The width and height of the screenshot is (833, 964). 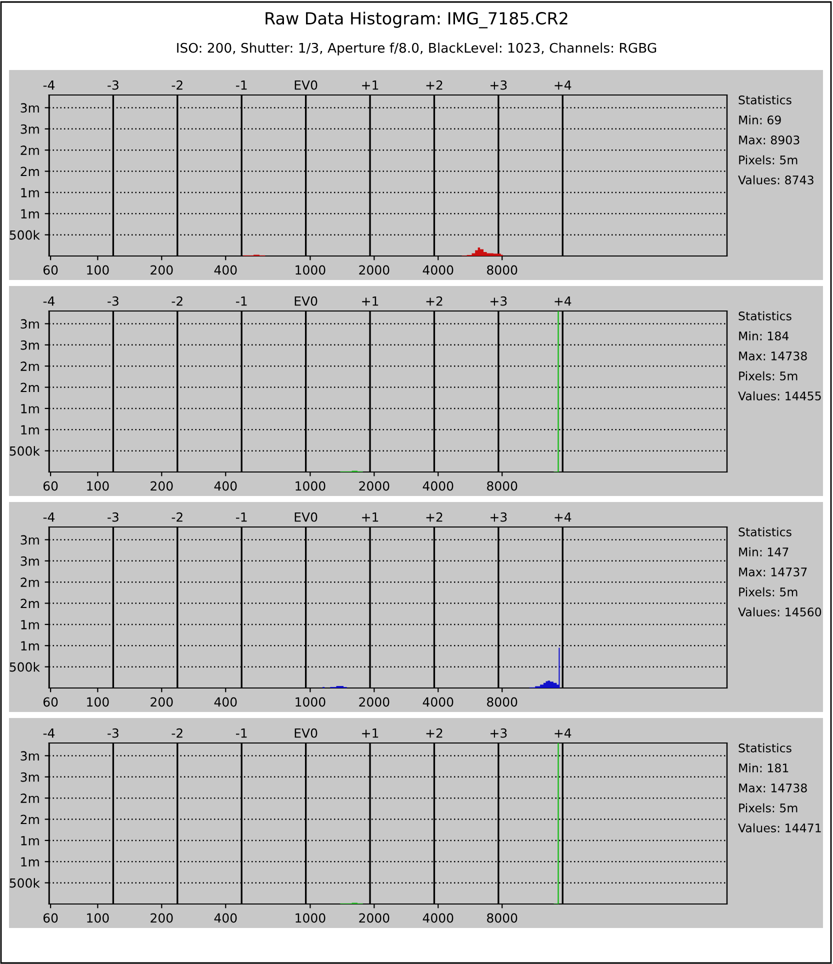 I want to click on text: Min: 147, so click(x=763, y=551).